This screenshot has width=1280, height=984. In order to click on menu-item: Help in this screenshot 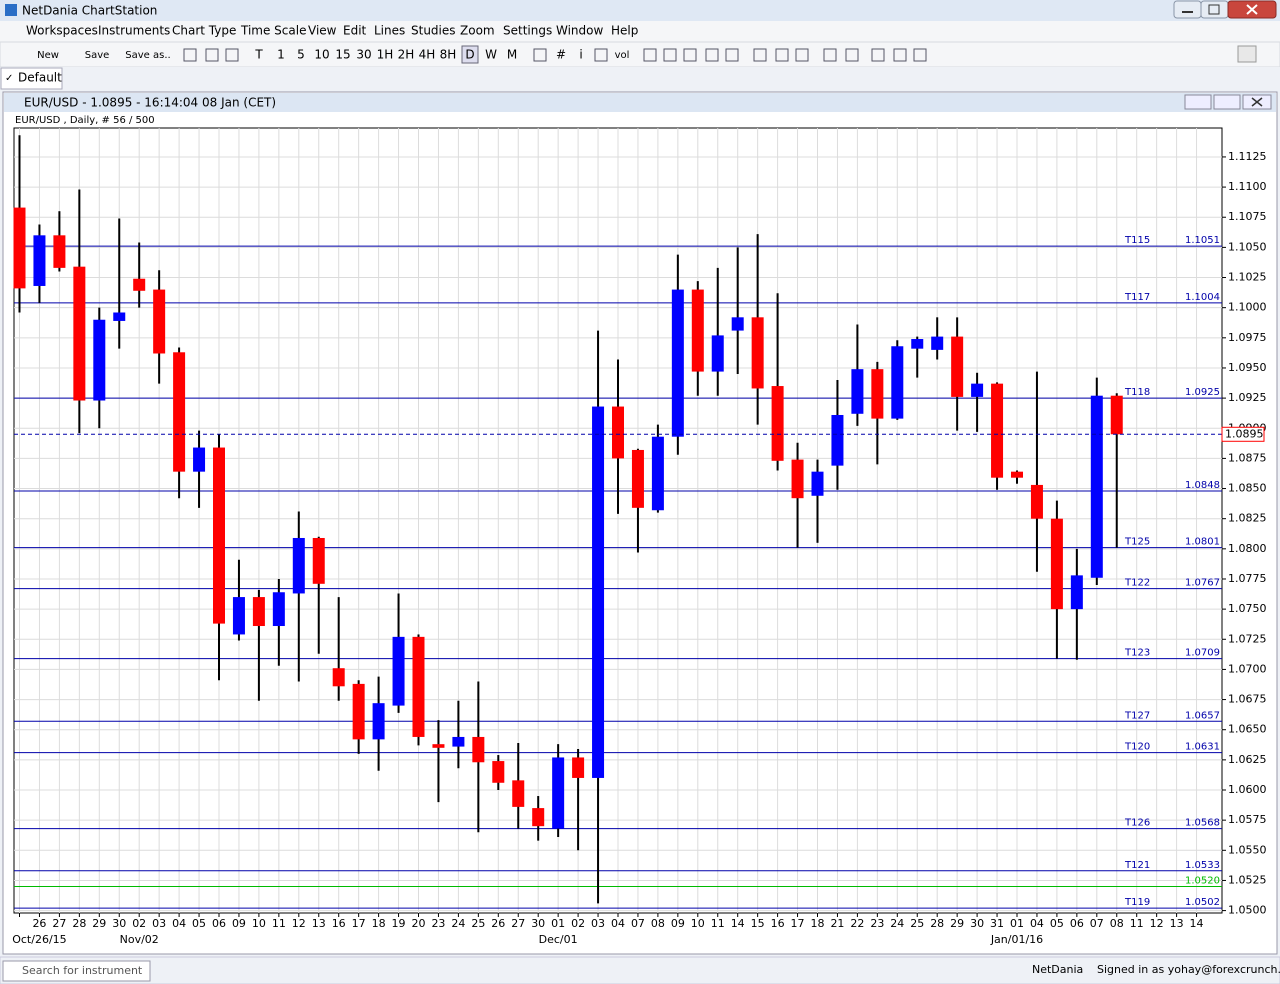, I will do `click(624, 31)`.